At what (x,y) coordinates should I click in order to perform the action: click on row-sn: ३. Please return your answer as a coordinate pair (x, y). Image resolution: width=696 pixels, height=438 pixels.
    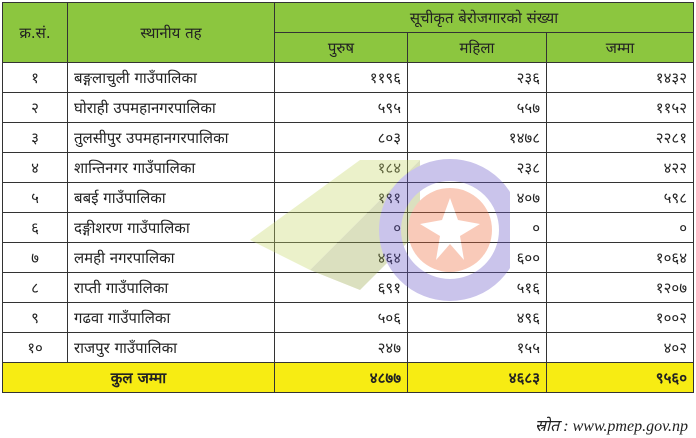
    Looking at the image, I should click on (35, 137).